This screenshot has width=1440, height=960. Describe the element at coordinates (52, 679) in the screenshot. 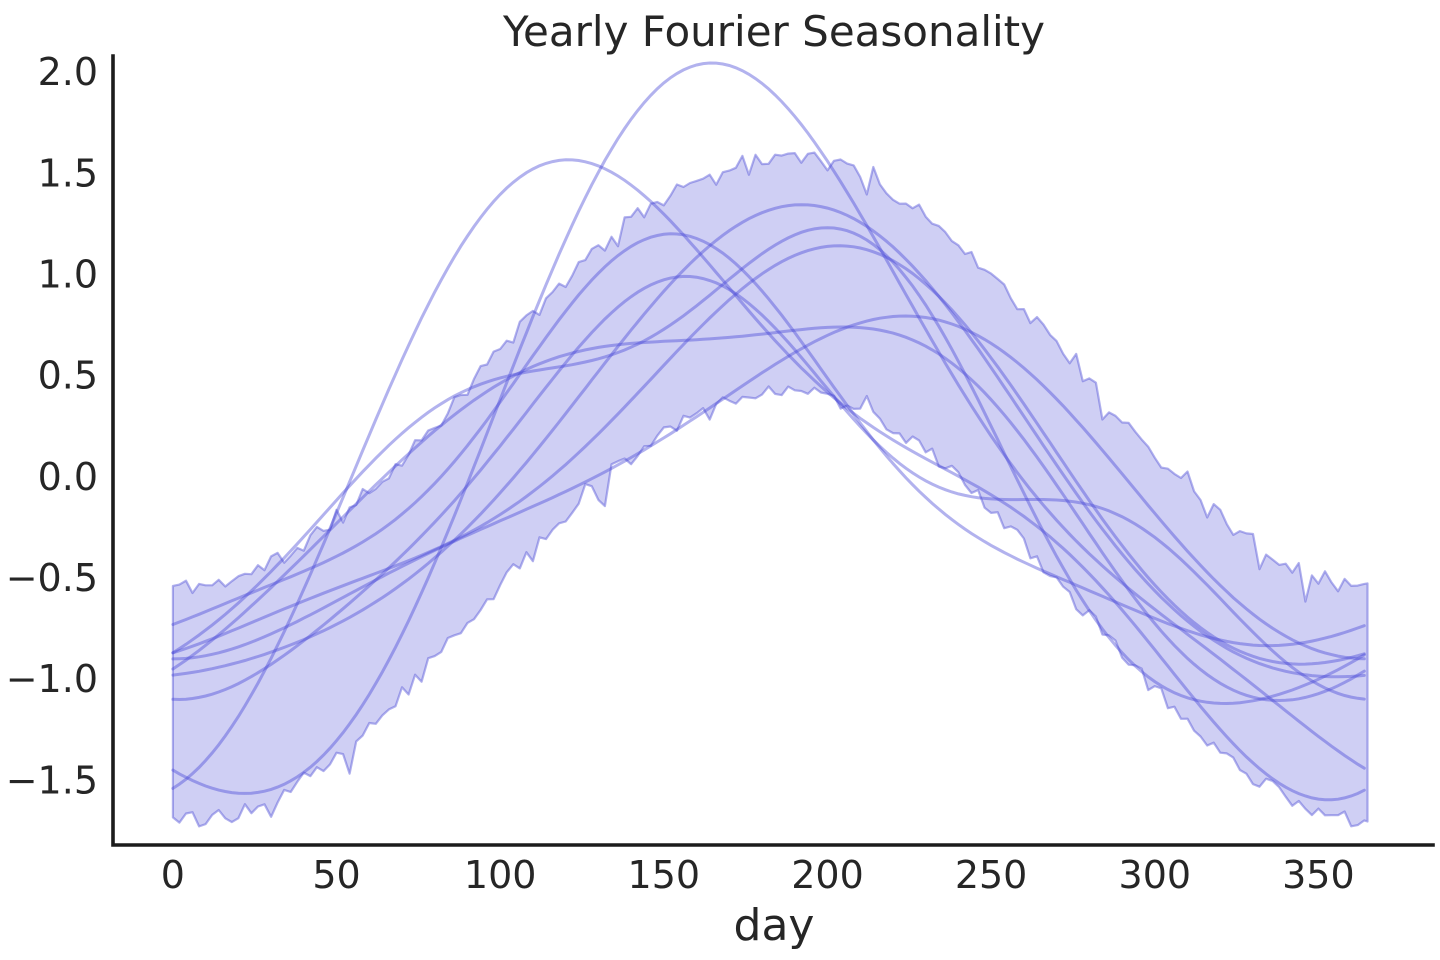

I see `y-tick-label: −1.0` at that location.